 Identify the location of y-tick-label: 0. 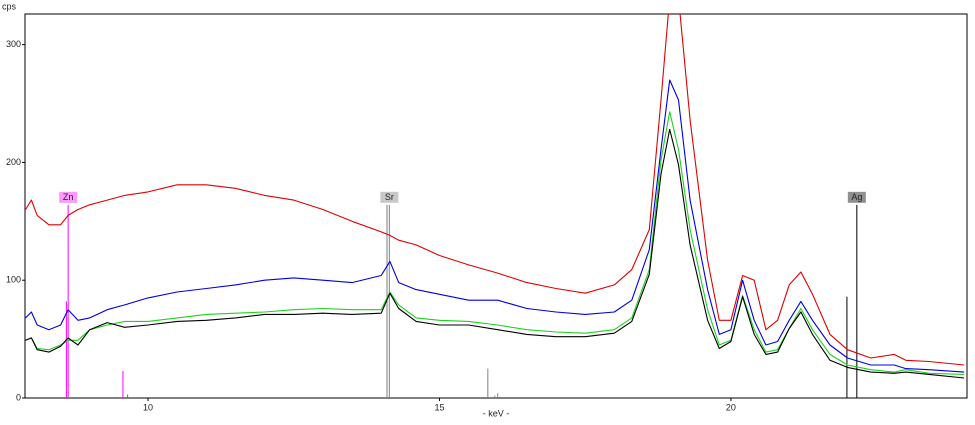
(18, 397).